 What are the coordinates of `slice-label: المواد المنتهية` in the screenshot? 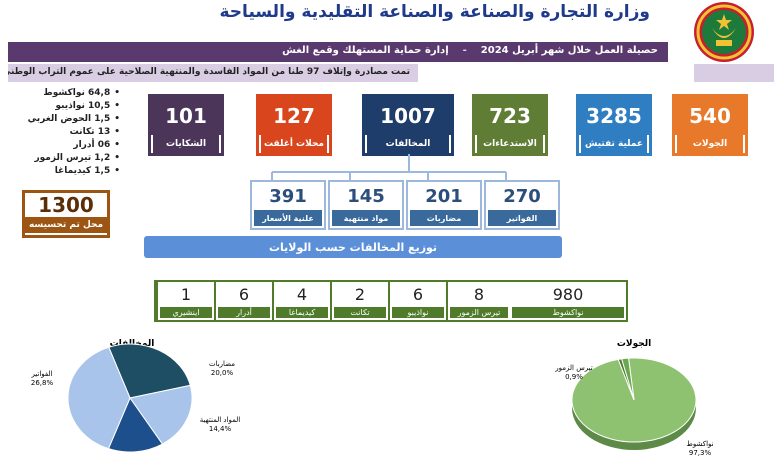 It's located at (220, 420).